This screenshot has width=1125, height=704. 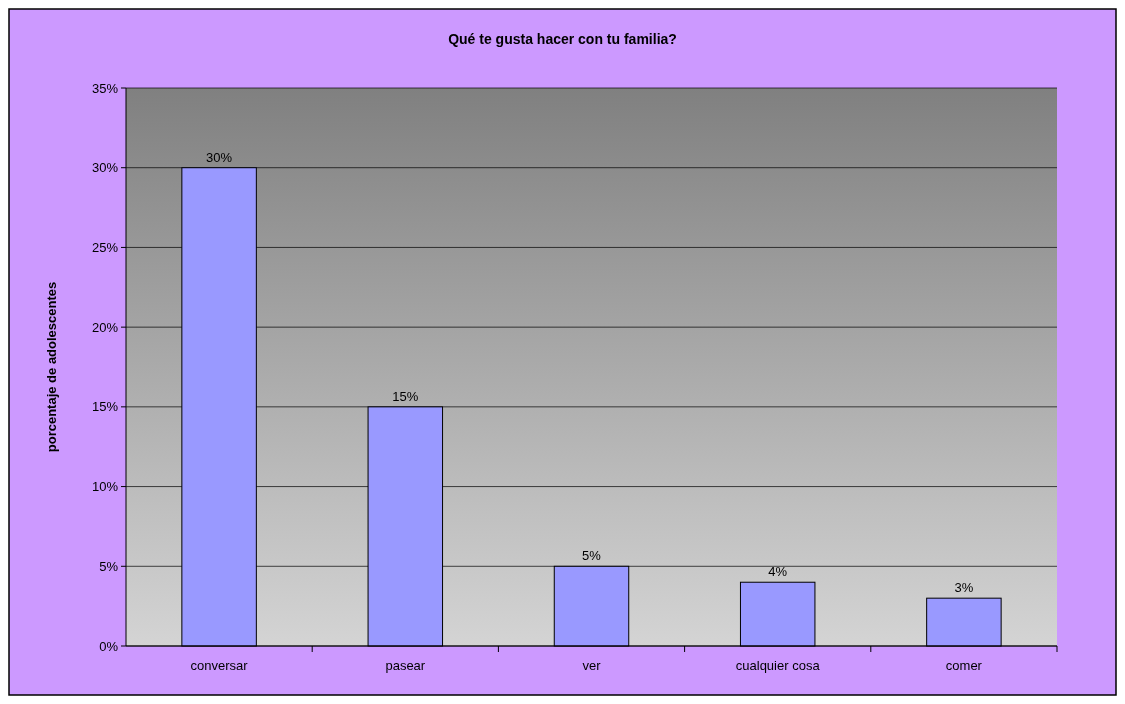 I want to click on data-label: 15%, so click(x=405, y=396).